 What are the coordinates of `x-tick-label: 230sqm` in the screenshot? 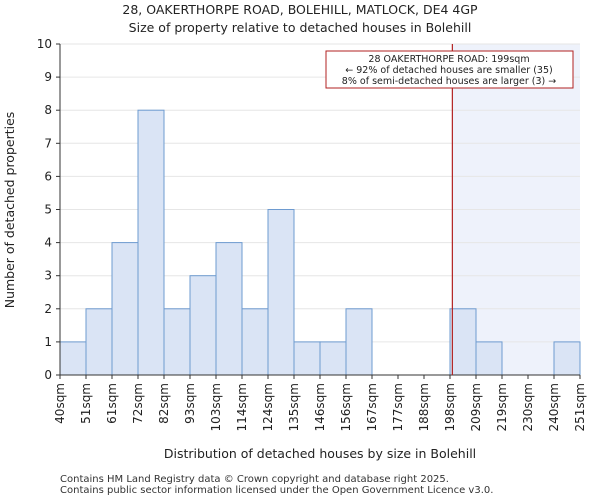 It's located at (528, 407).